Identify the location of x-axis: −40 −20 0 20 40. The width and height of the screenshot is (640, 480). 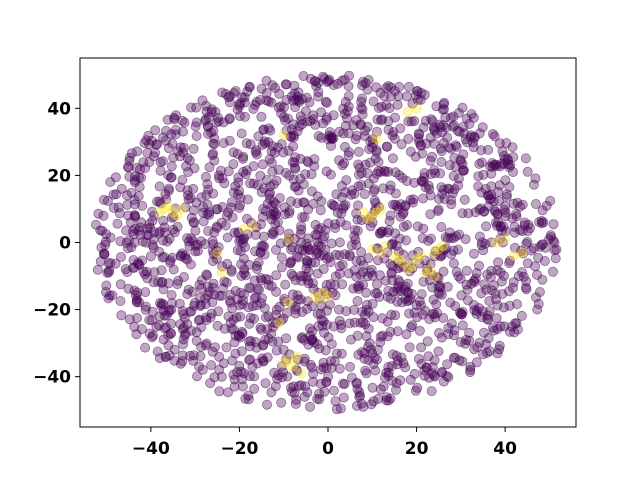
(324, 443).